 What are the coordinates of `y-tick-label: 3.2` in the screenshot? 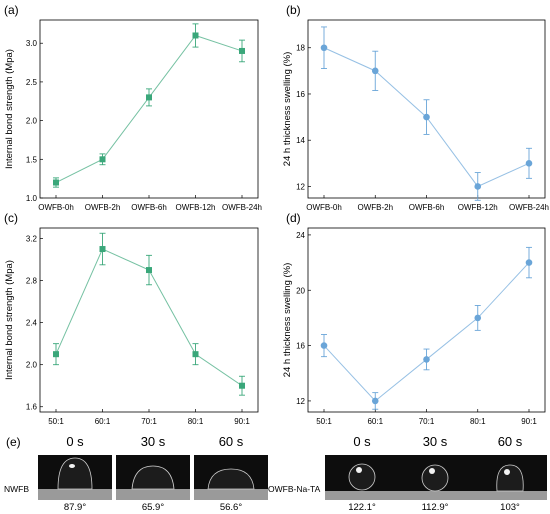 It's located at (32, 239).